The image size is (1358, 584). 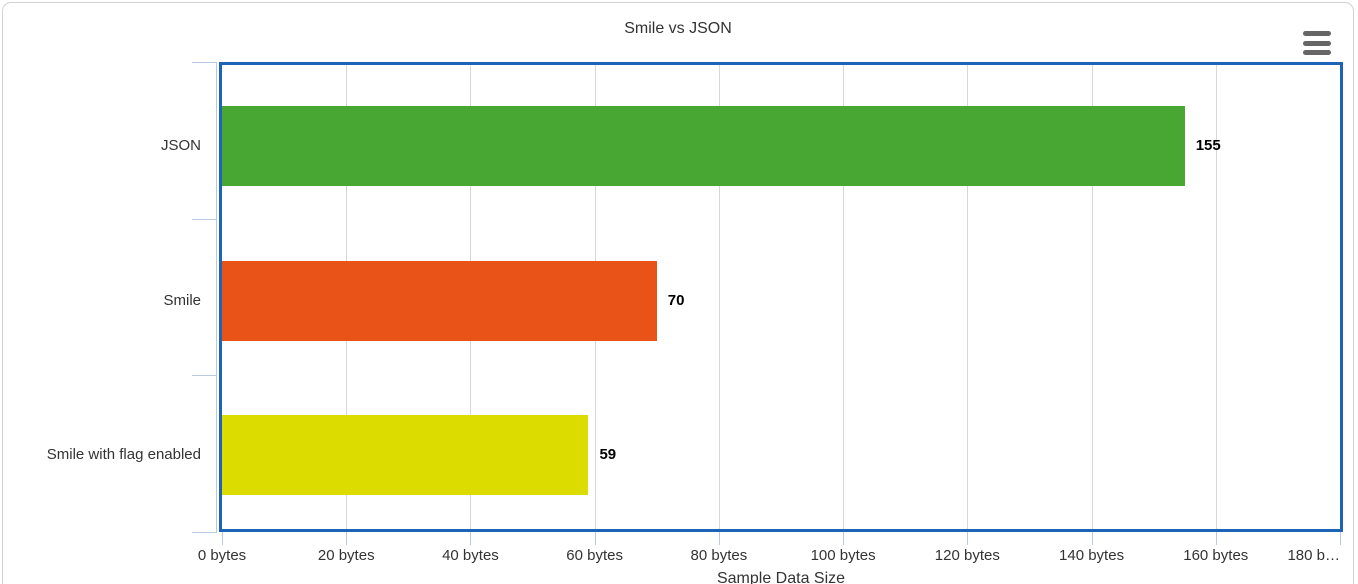 What do you see at coordinates (781, 577) in the screenshot?
I see `x-axis-title: Sample Data Size` at bounding box center [781, 577].